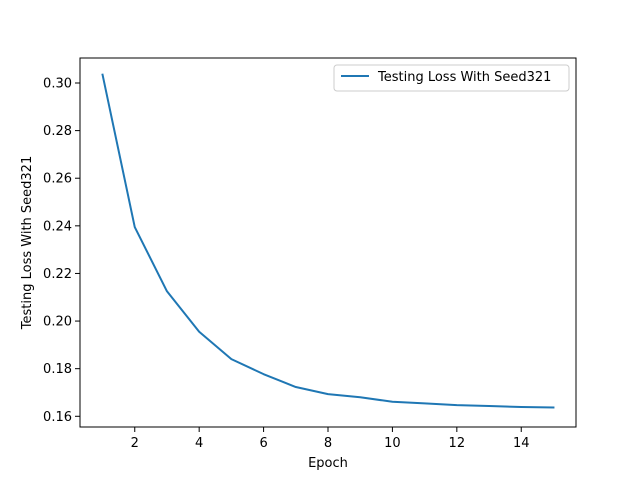 The width and height of the screenshot is (640, 480). What do you see at coordinates (57, 369) in the screenshot?
I see `y-tick-label: 0.18` at bounding box center [57, 369].